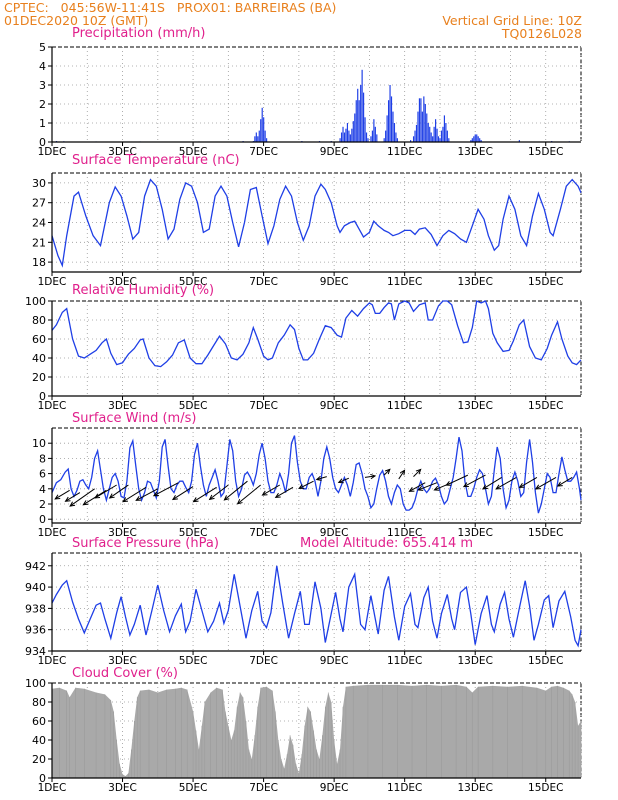 This screenshot has height=800, width=618. Describe the element at coordinates (35, 608) in the screenshot. I see `y-tick-label: 938` at that location.